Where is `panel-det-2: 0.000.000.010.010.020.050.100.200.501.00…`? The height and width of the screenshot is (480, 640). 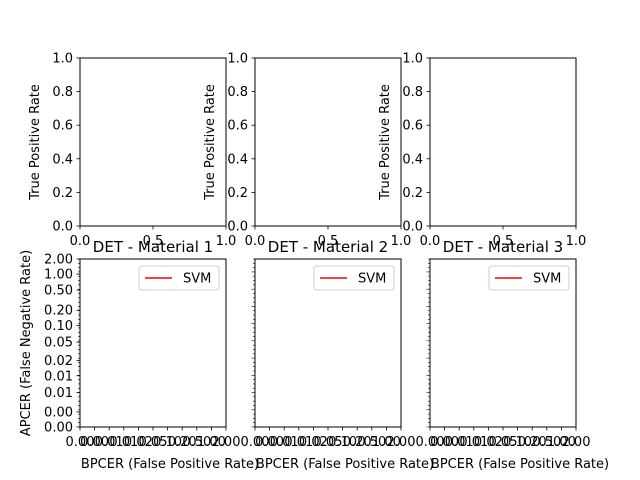 panel-det-2: 0.000.000.010.010.020.050.100.200.501.00… is located at coordinates (338, 355).